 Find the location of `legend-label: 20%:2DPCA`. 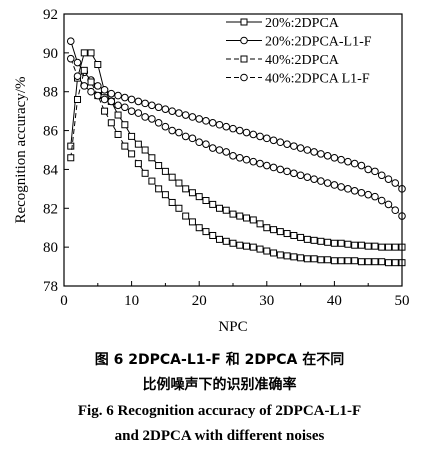

legend-label: 20%:2DPCA is located at coordinates (302, 23).